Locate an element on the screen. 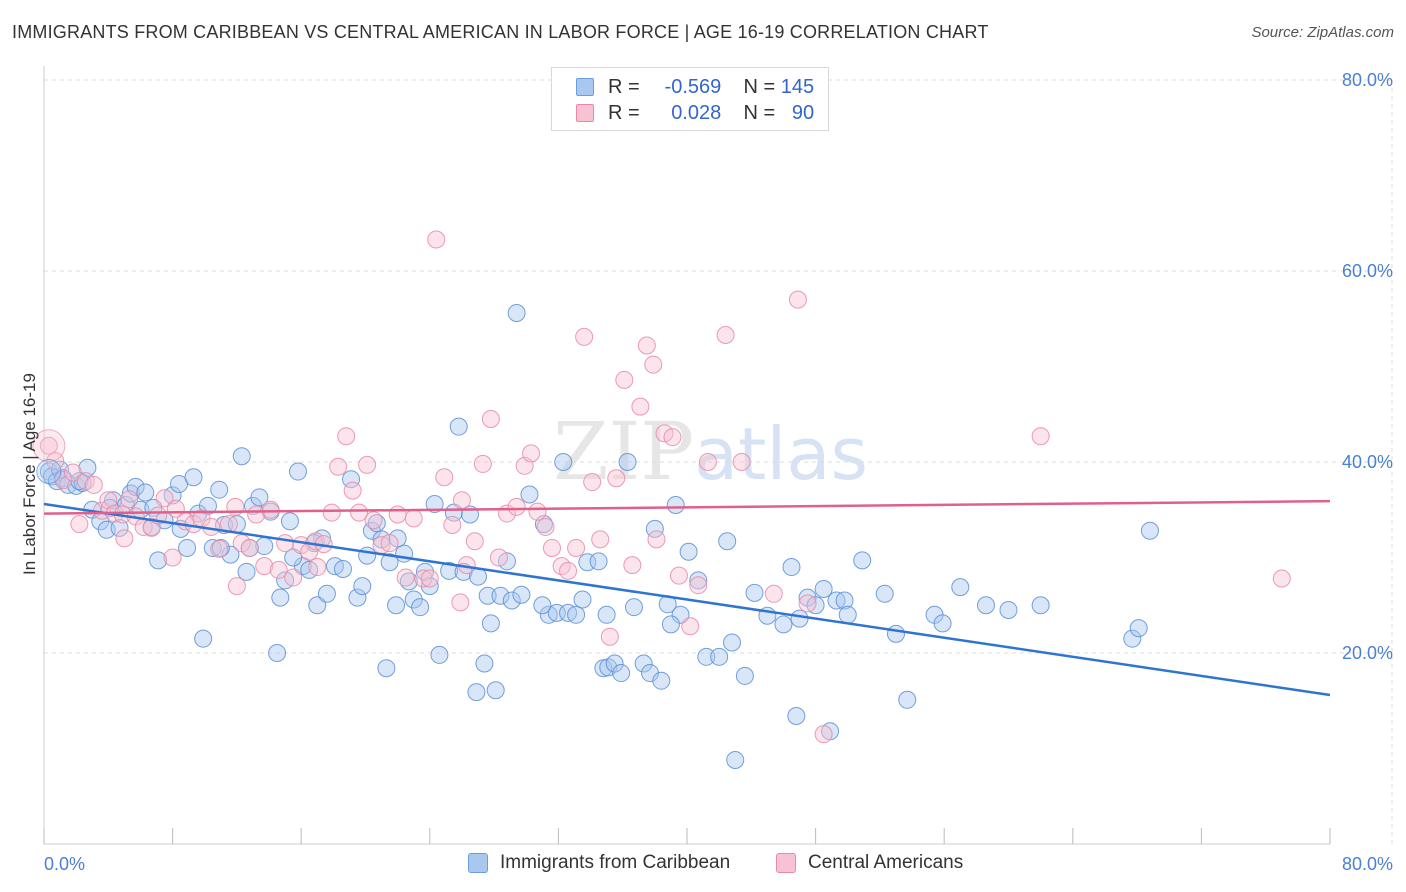 The image size is (1406, 892). legend-n-value: 145 is located at coordinates (797, 86).